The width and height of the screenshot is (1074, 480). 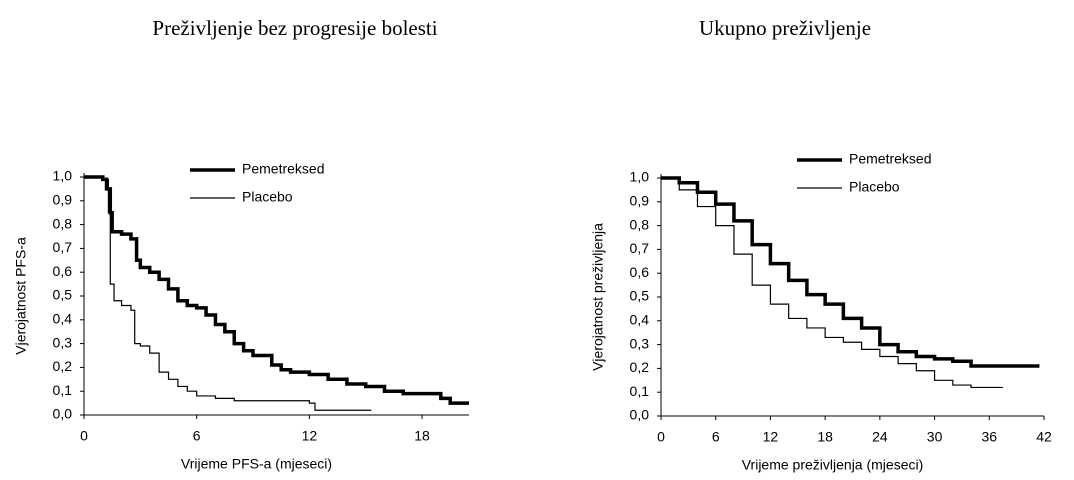 I want to click on y-axis-label: Vjerojatnost PFS-a, so click(x=21, y=296).